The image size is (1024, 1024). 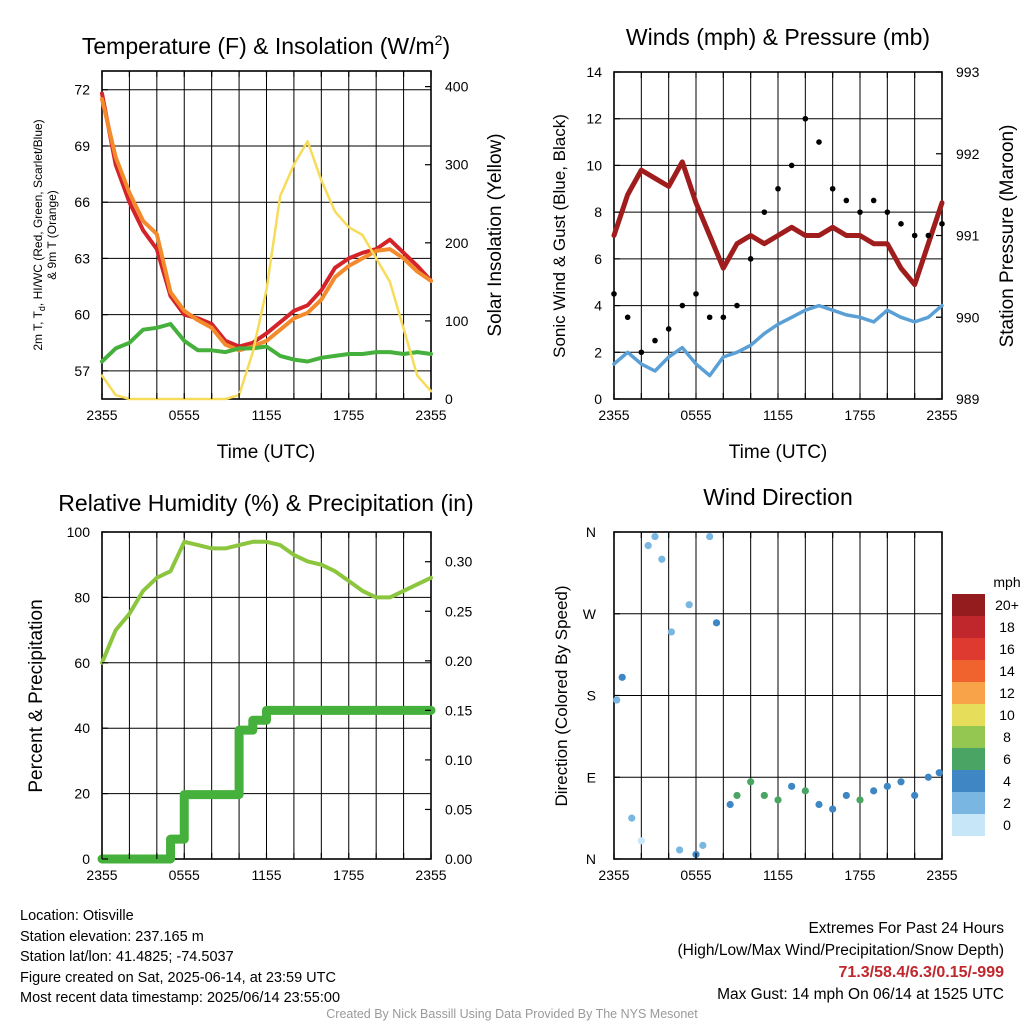 I want to click on right-tick-label: 0.25, so click(x=458, y=611).